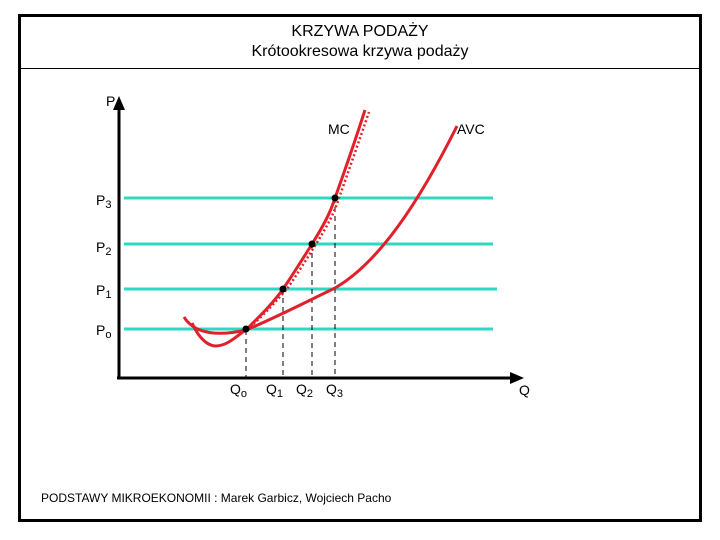 Image resolution: width=720 pixels, height=540 pixels. I want to click on quantity-label-q2: Q2, so click(304, 390).